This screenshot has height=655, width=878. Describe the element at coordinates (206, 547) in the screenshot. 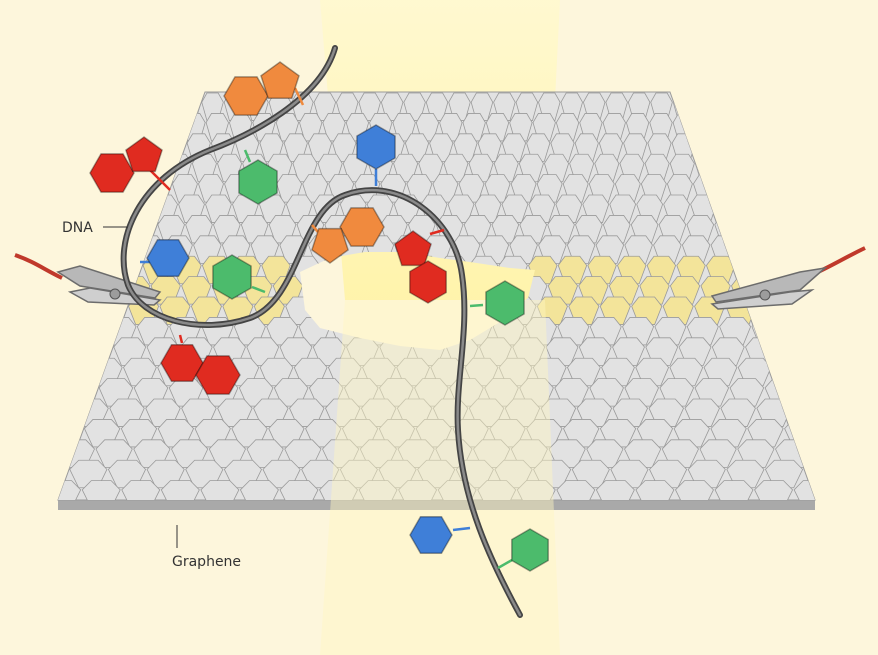

I see `graphene-callout: Graphene` at that location.